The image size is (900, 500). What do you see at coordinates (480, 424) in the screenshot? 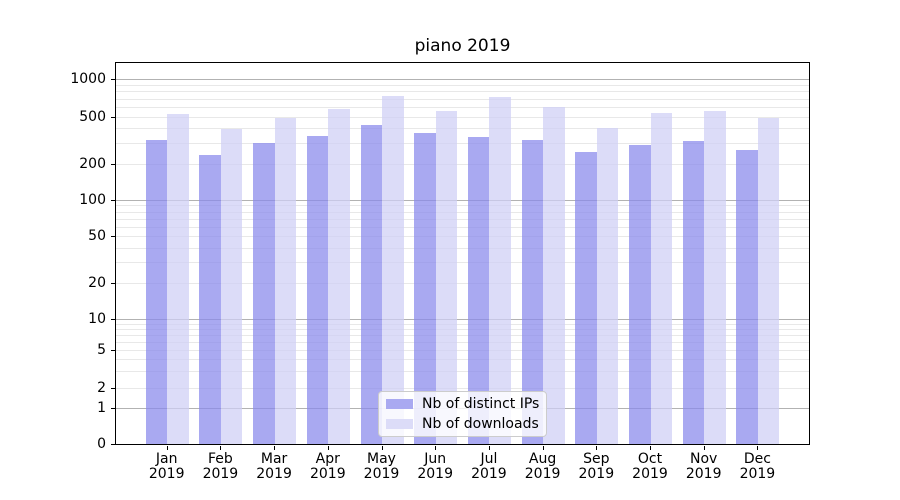
I see `legend-label-downloads: Nb of downloads` at bounding box center [480, 424].